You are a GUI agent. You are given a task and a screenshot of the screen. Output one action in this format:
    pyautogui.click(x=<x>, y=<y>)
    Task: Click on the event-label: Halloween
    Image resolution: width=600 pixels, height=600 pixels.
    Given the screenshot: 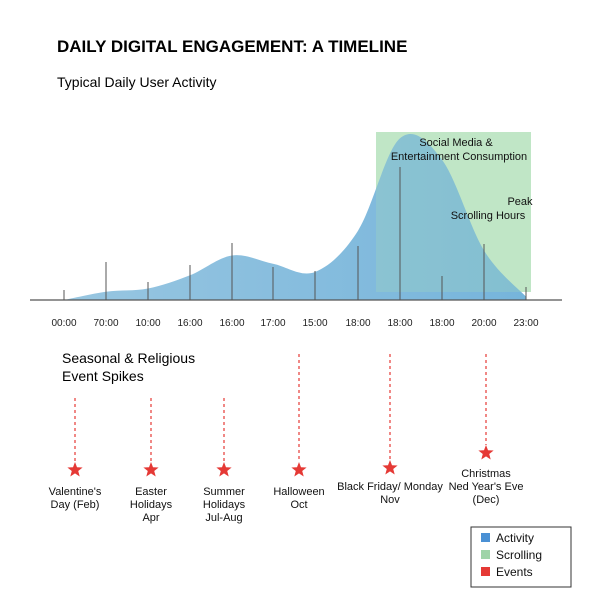 What is the action you would take?
    pyautogui.click(x=298, y=492)
    